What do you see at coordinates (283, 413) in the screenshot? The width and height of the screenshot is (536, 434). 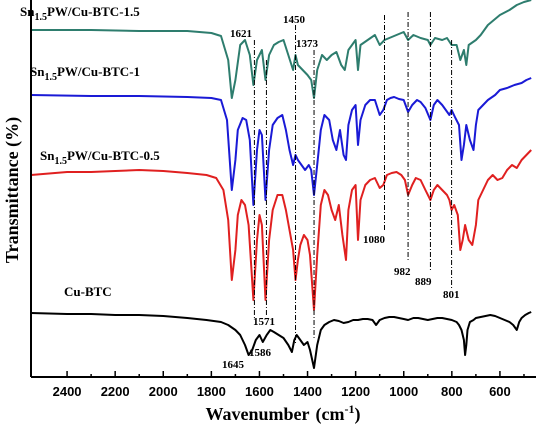 I see `x-axis-title: Wavenumber (cm-1)` at bounding box center [283, 413].